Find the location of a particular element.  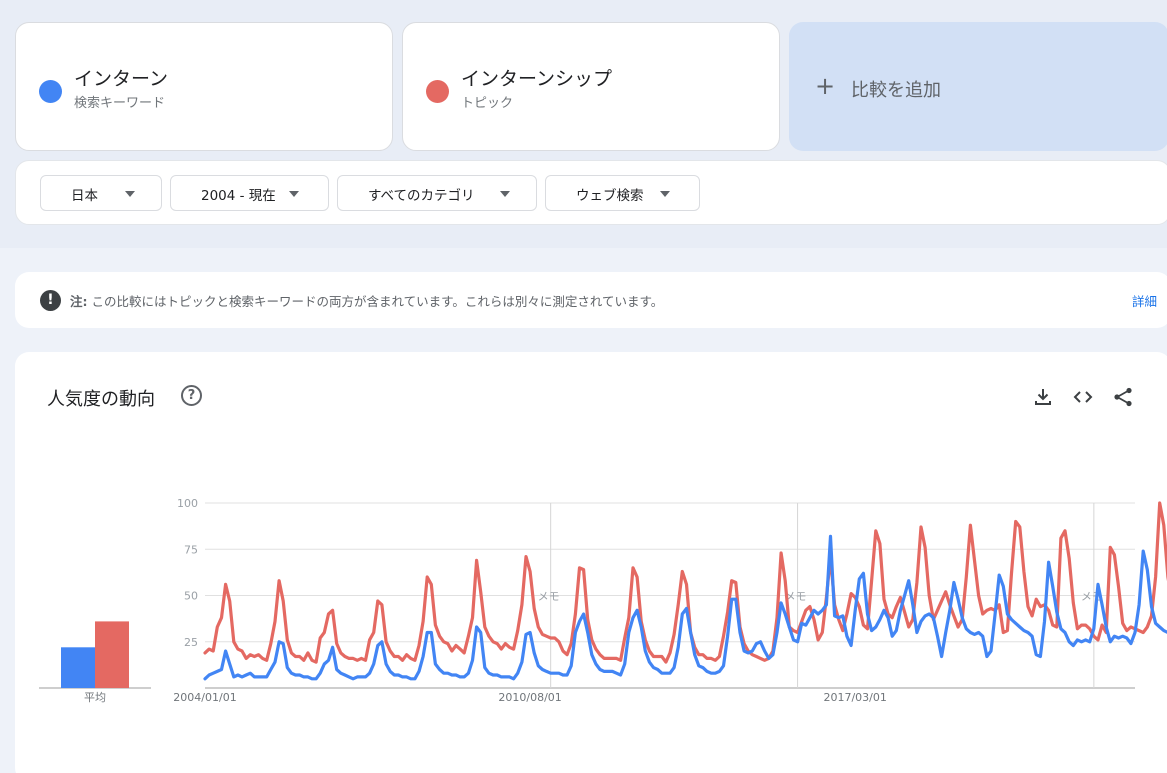

help-icon: ? is located at coordinates (191, 395).